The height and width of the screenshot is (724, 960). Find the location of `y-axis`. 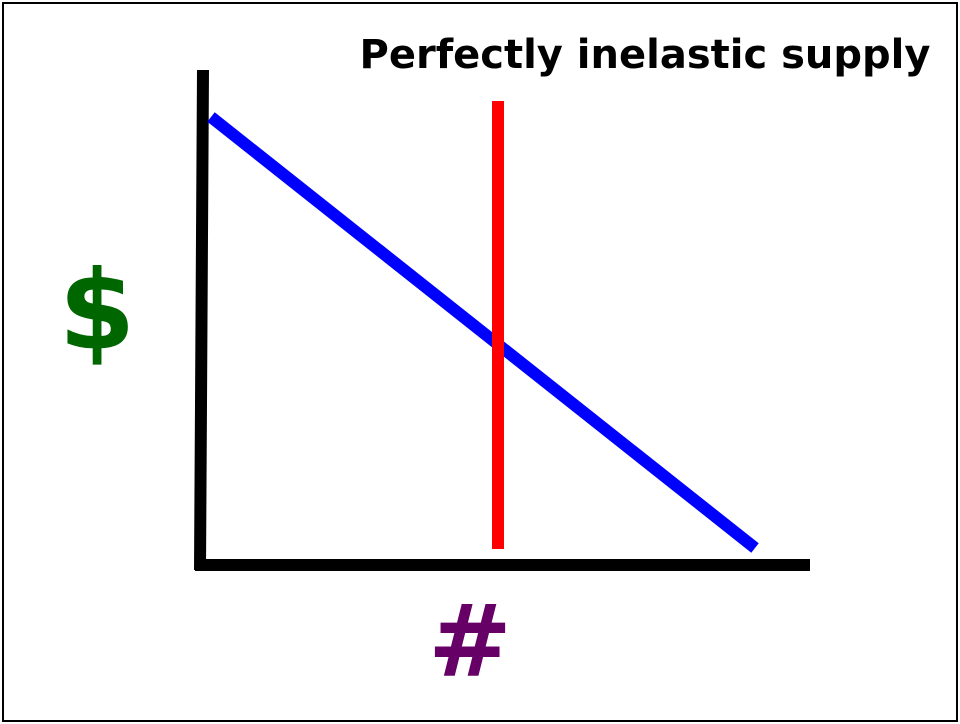

y-axis is located at coordinates (201, 320).